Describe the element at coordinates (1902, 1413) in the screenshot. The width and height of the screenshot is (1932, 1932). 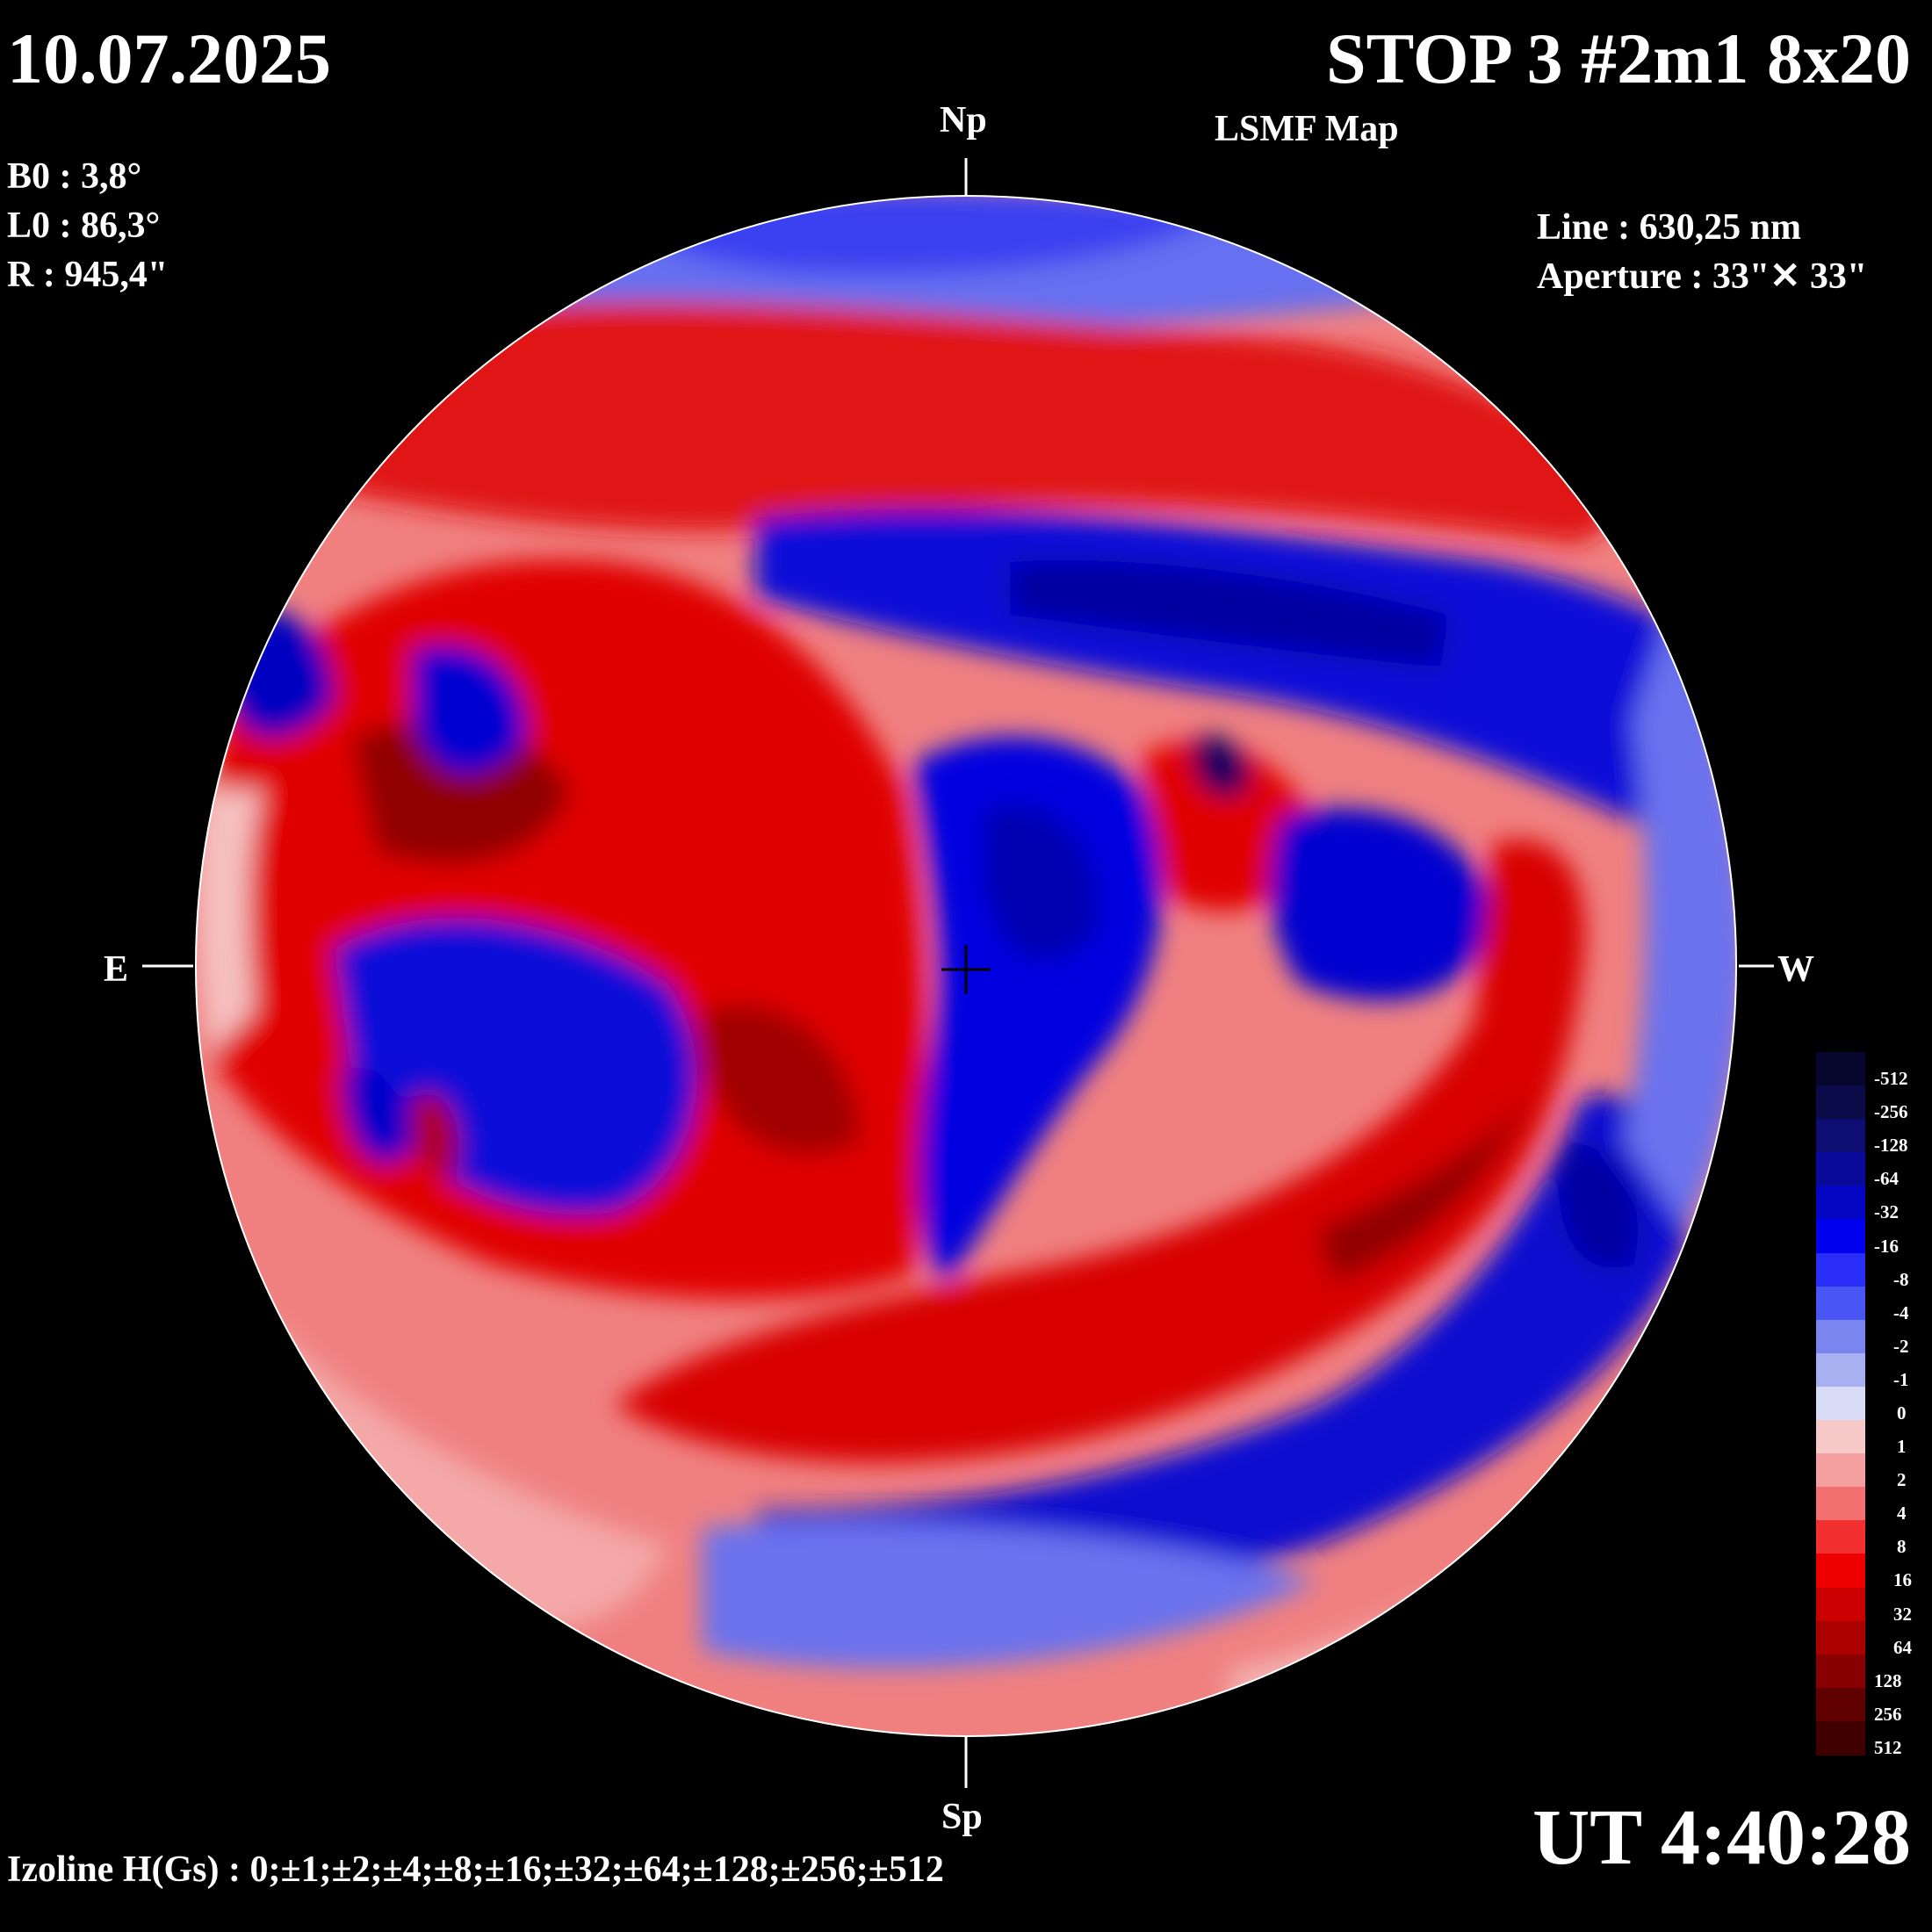
I see `legend-label: 0` at that location.